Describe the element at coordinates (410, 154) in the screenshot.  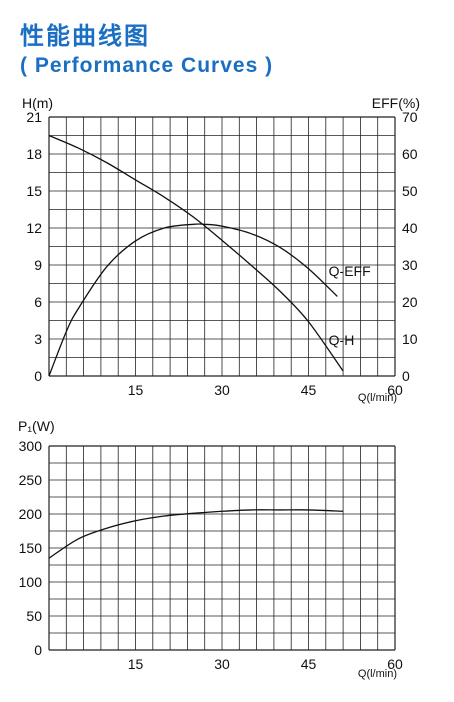
I see `chart1-y2tick-label: 60` at that location.